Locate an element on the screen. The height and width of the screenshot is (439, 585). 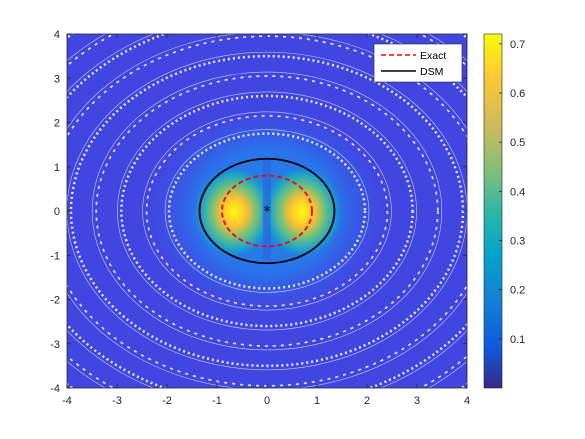
colorbar-tick-label: 0.4 is located at coordinates (517, 192).